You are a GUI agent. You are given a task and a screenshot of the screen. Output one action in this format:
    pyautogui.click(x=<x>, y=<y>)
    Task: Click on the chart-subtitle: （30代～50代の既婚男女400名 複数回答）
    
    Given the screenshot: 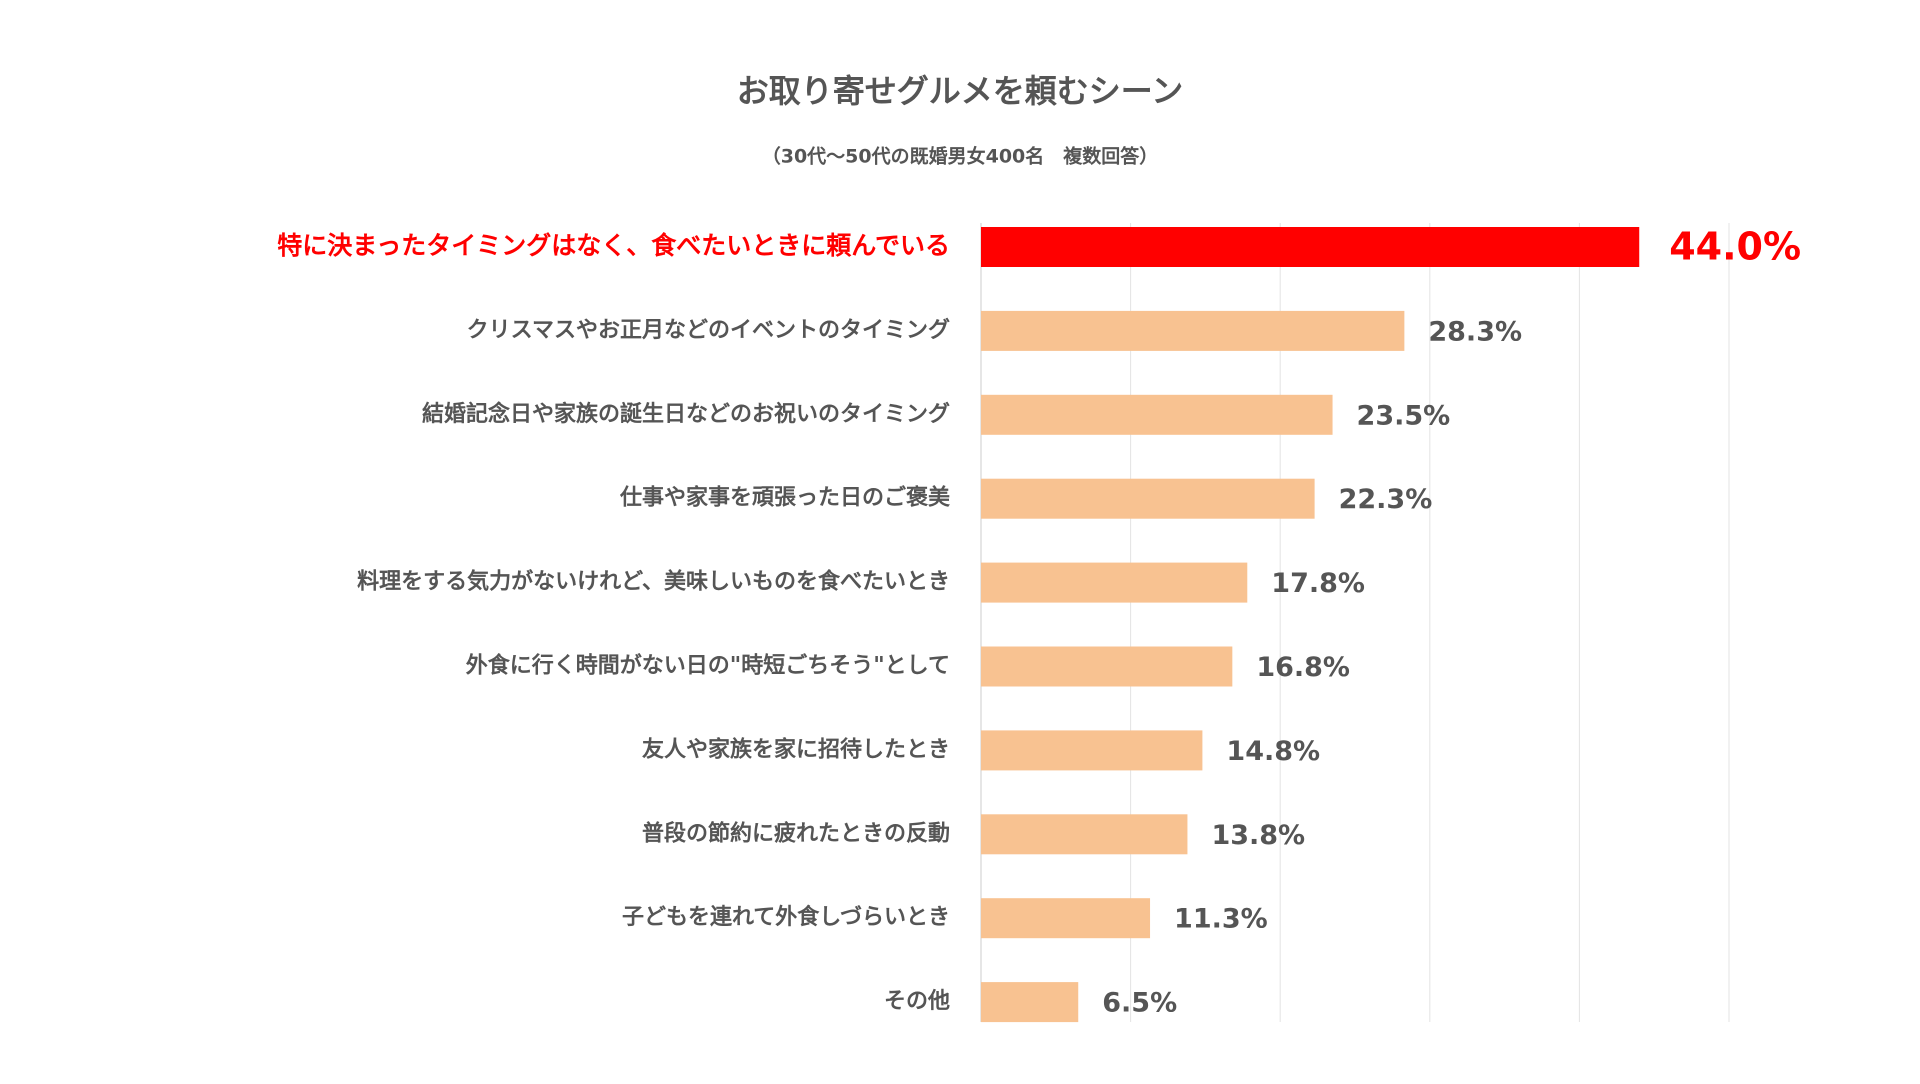 What is the action you would take?
    pyautogui.click(x=960, y=156)
    